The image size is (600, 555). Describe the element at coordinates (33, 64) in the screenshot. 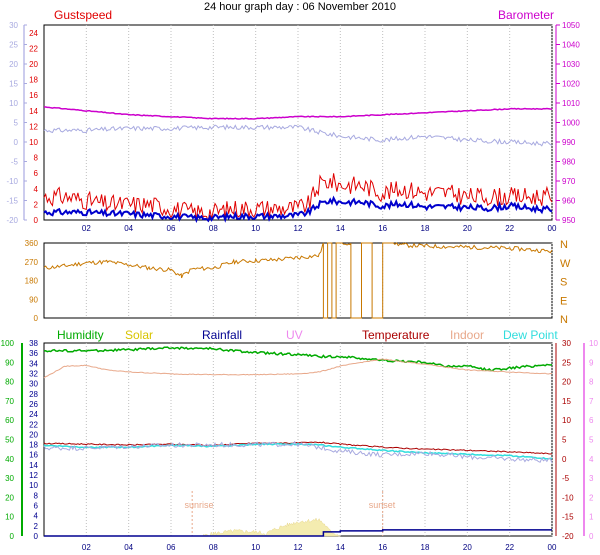

I see `y-tick-gust-20: 20` at that location.